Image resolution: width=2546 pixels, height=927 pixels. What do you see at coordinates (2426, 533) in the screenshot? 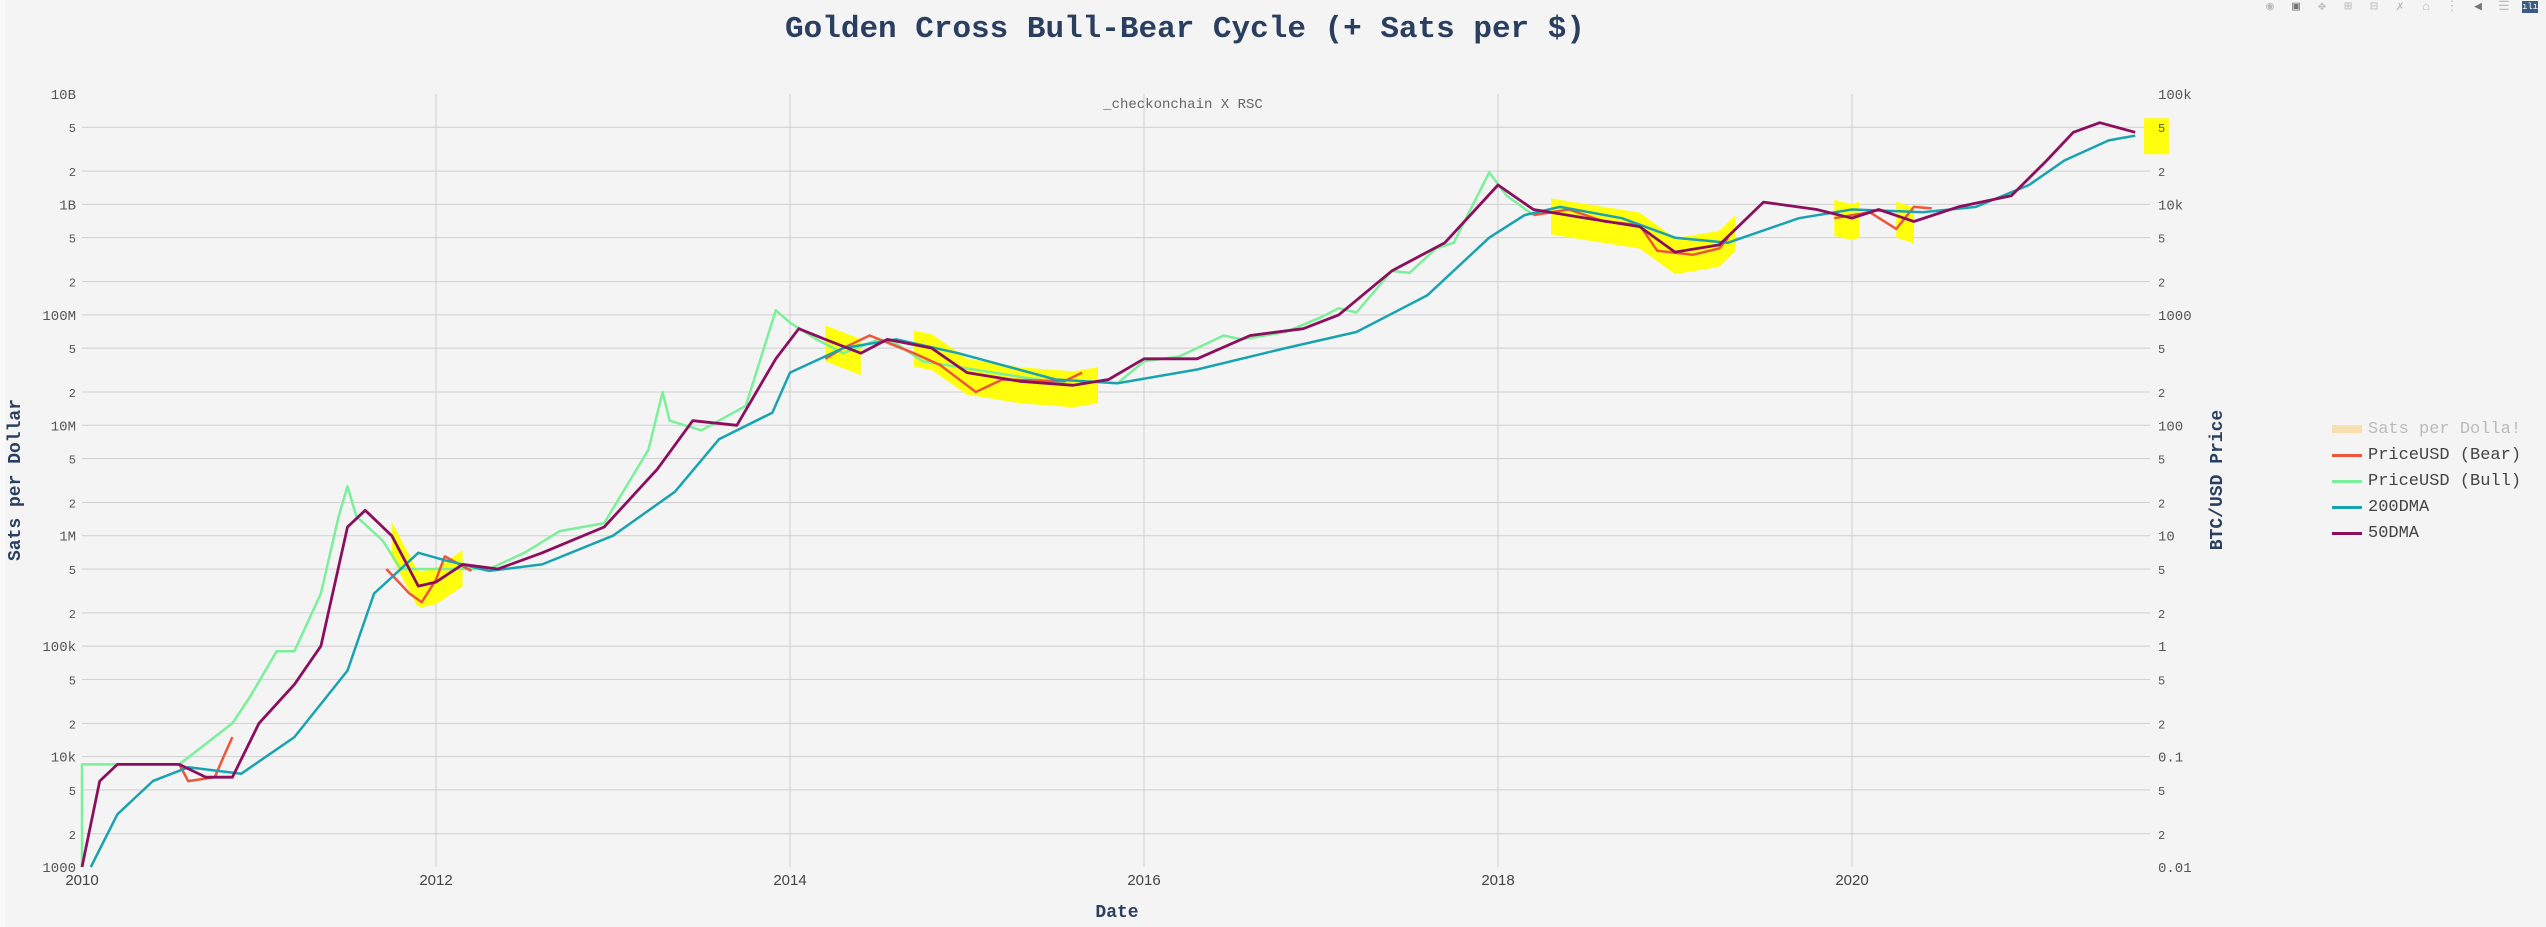
I see `legend-item-50dma: 50DMA` at bounding box center [2426, 533].